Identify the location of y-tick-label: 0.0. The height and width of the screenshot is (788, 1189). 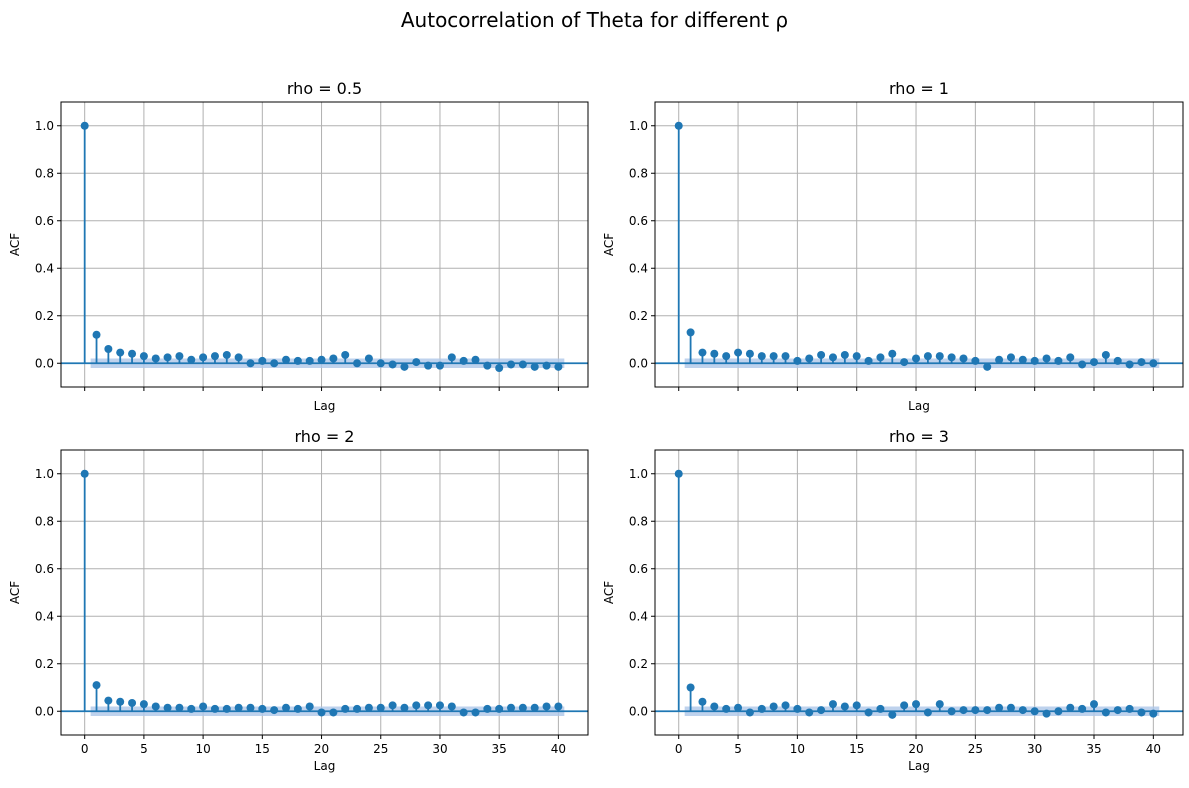
(638, 363).